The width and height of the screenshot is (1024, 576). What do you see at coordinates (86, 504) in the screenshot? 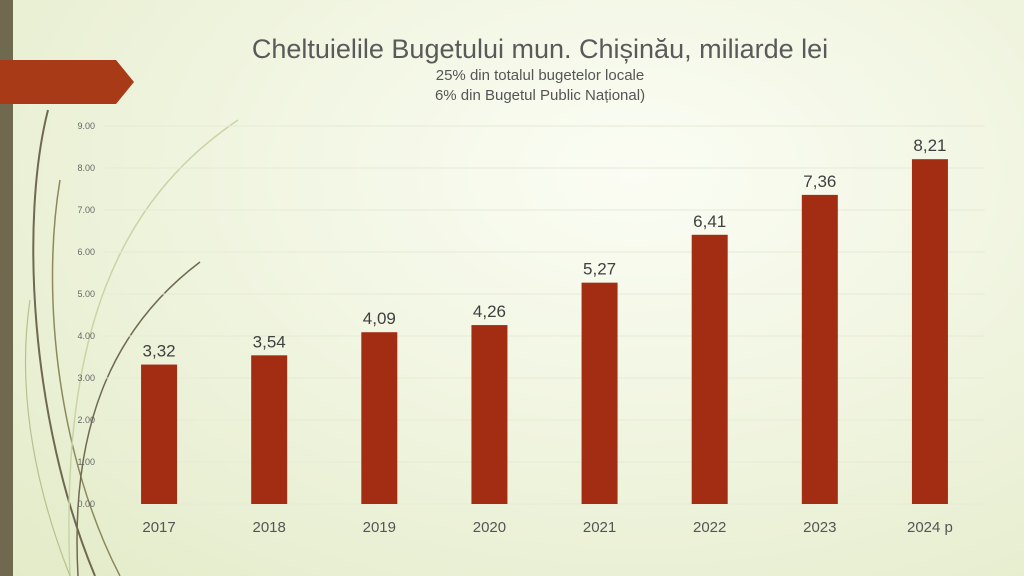
I see `y-tick-label: 0.00` at bounding box center [86, 504].